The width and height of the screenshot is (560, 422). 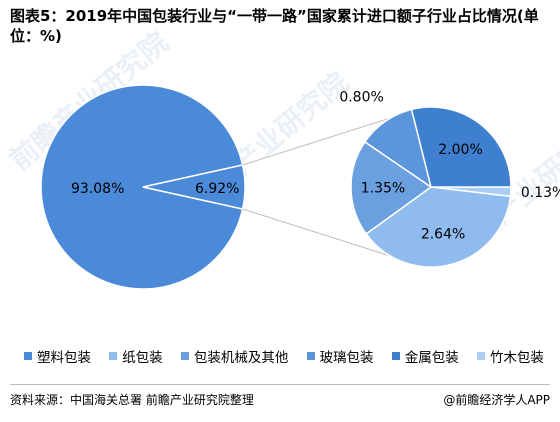 I want to click on legend-label: 玻璃包装, so click(x=346, y=358).